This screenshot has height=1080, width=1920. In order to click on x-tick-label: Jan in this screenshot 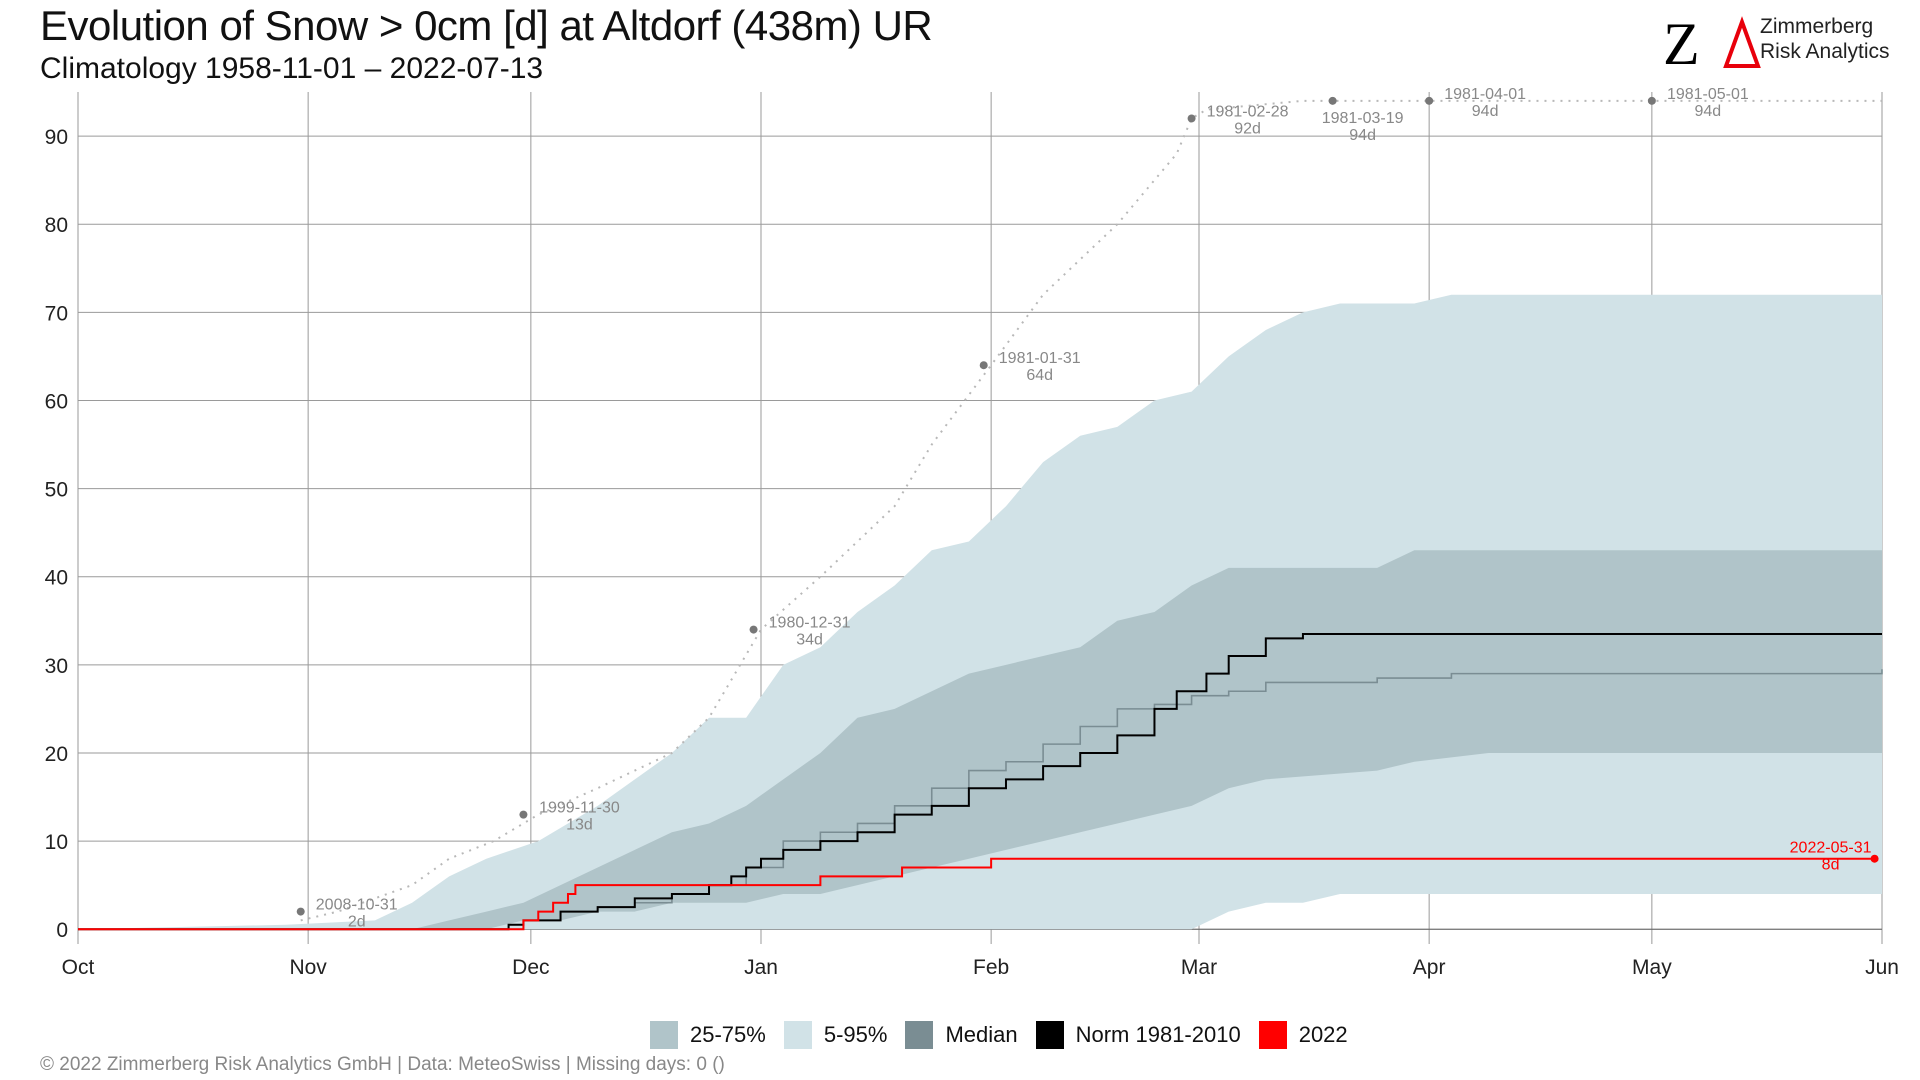, I will do `click(761, 967)`.